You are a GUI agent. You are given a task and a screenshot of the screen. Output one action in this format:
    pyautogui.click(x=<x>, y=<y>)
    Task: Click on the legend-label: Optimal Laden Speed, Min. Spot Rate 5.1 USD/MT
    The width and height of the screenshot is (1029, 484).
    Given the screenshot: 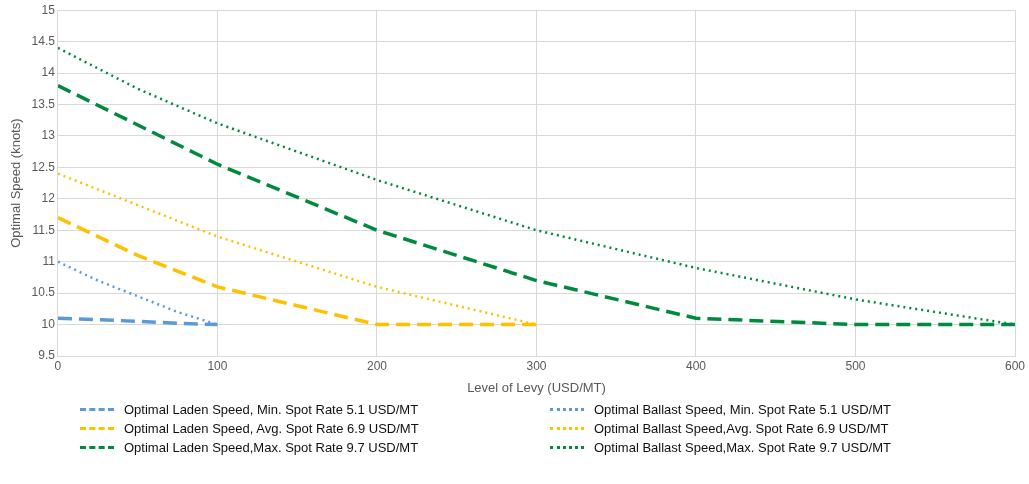 What is the action you would take?
    pyautogui.click(x=271, y=409)
    